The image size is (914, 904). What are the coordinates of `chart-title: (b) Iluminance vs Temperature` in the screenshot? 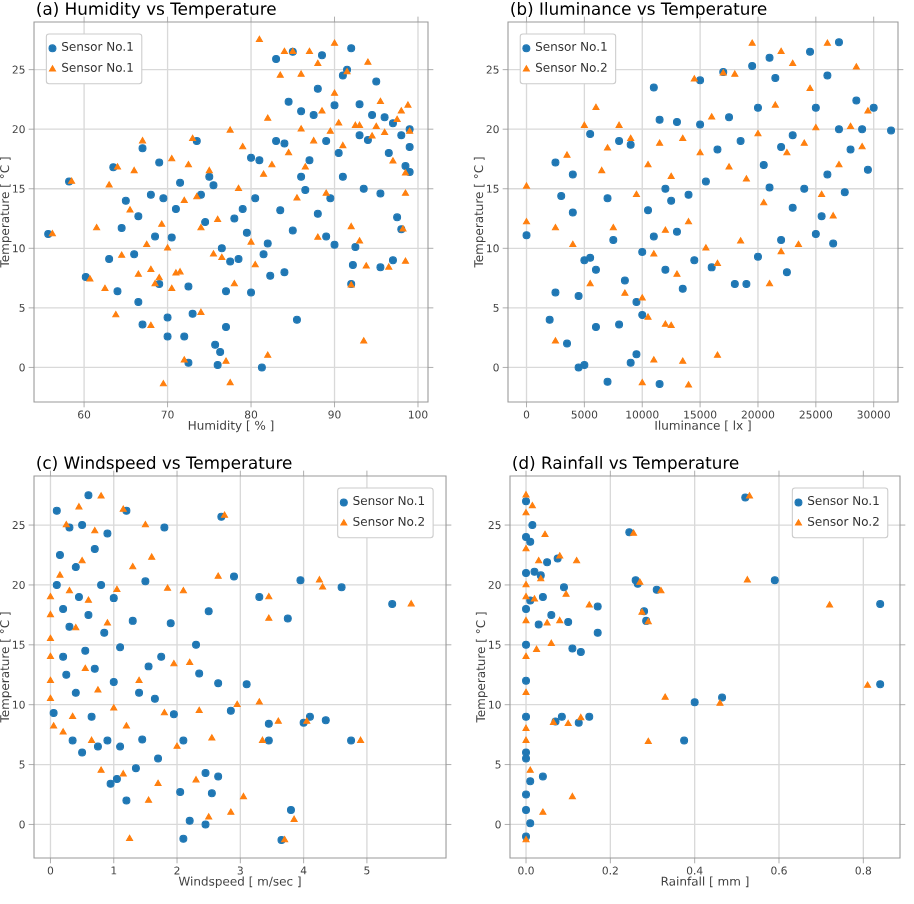 It's located at (639, 10).